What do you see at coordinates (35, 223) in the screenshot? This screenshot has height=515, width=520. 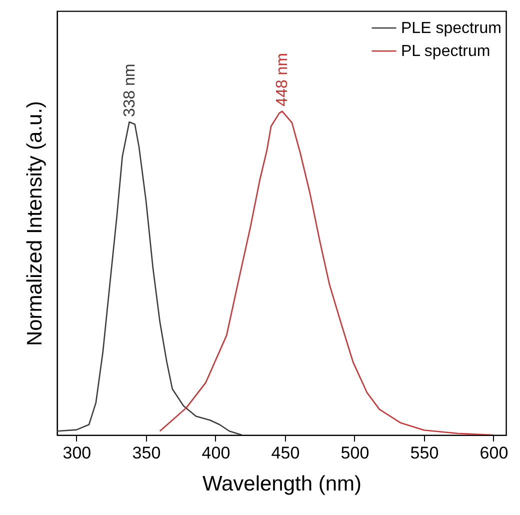 I see `y-axis-title: Normalized Intensity (a.u.)` at bounding box center [35, 223].